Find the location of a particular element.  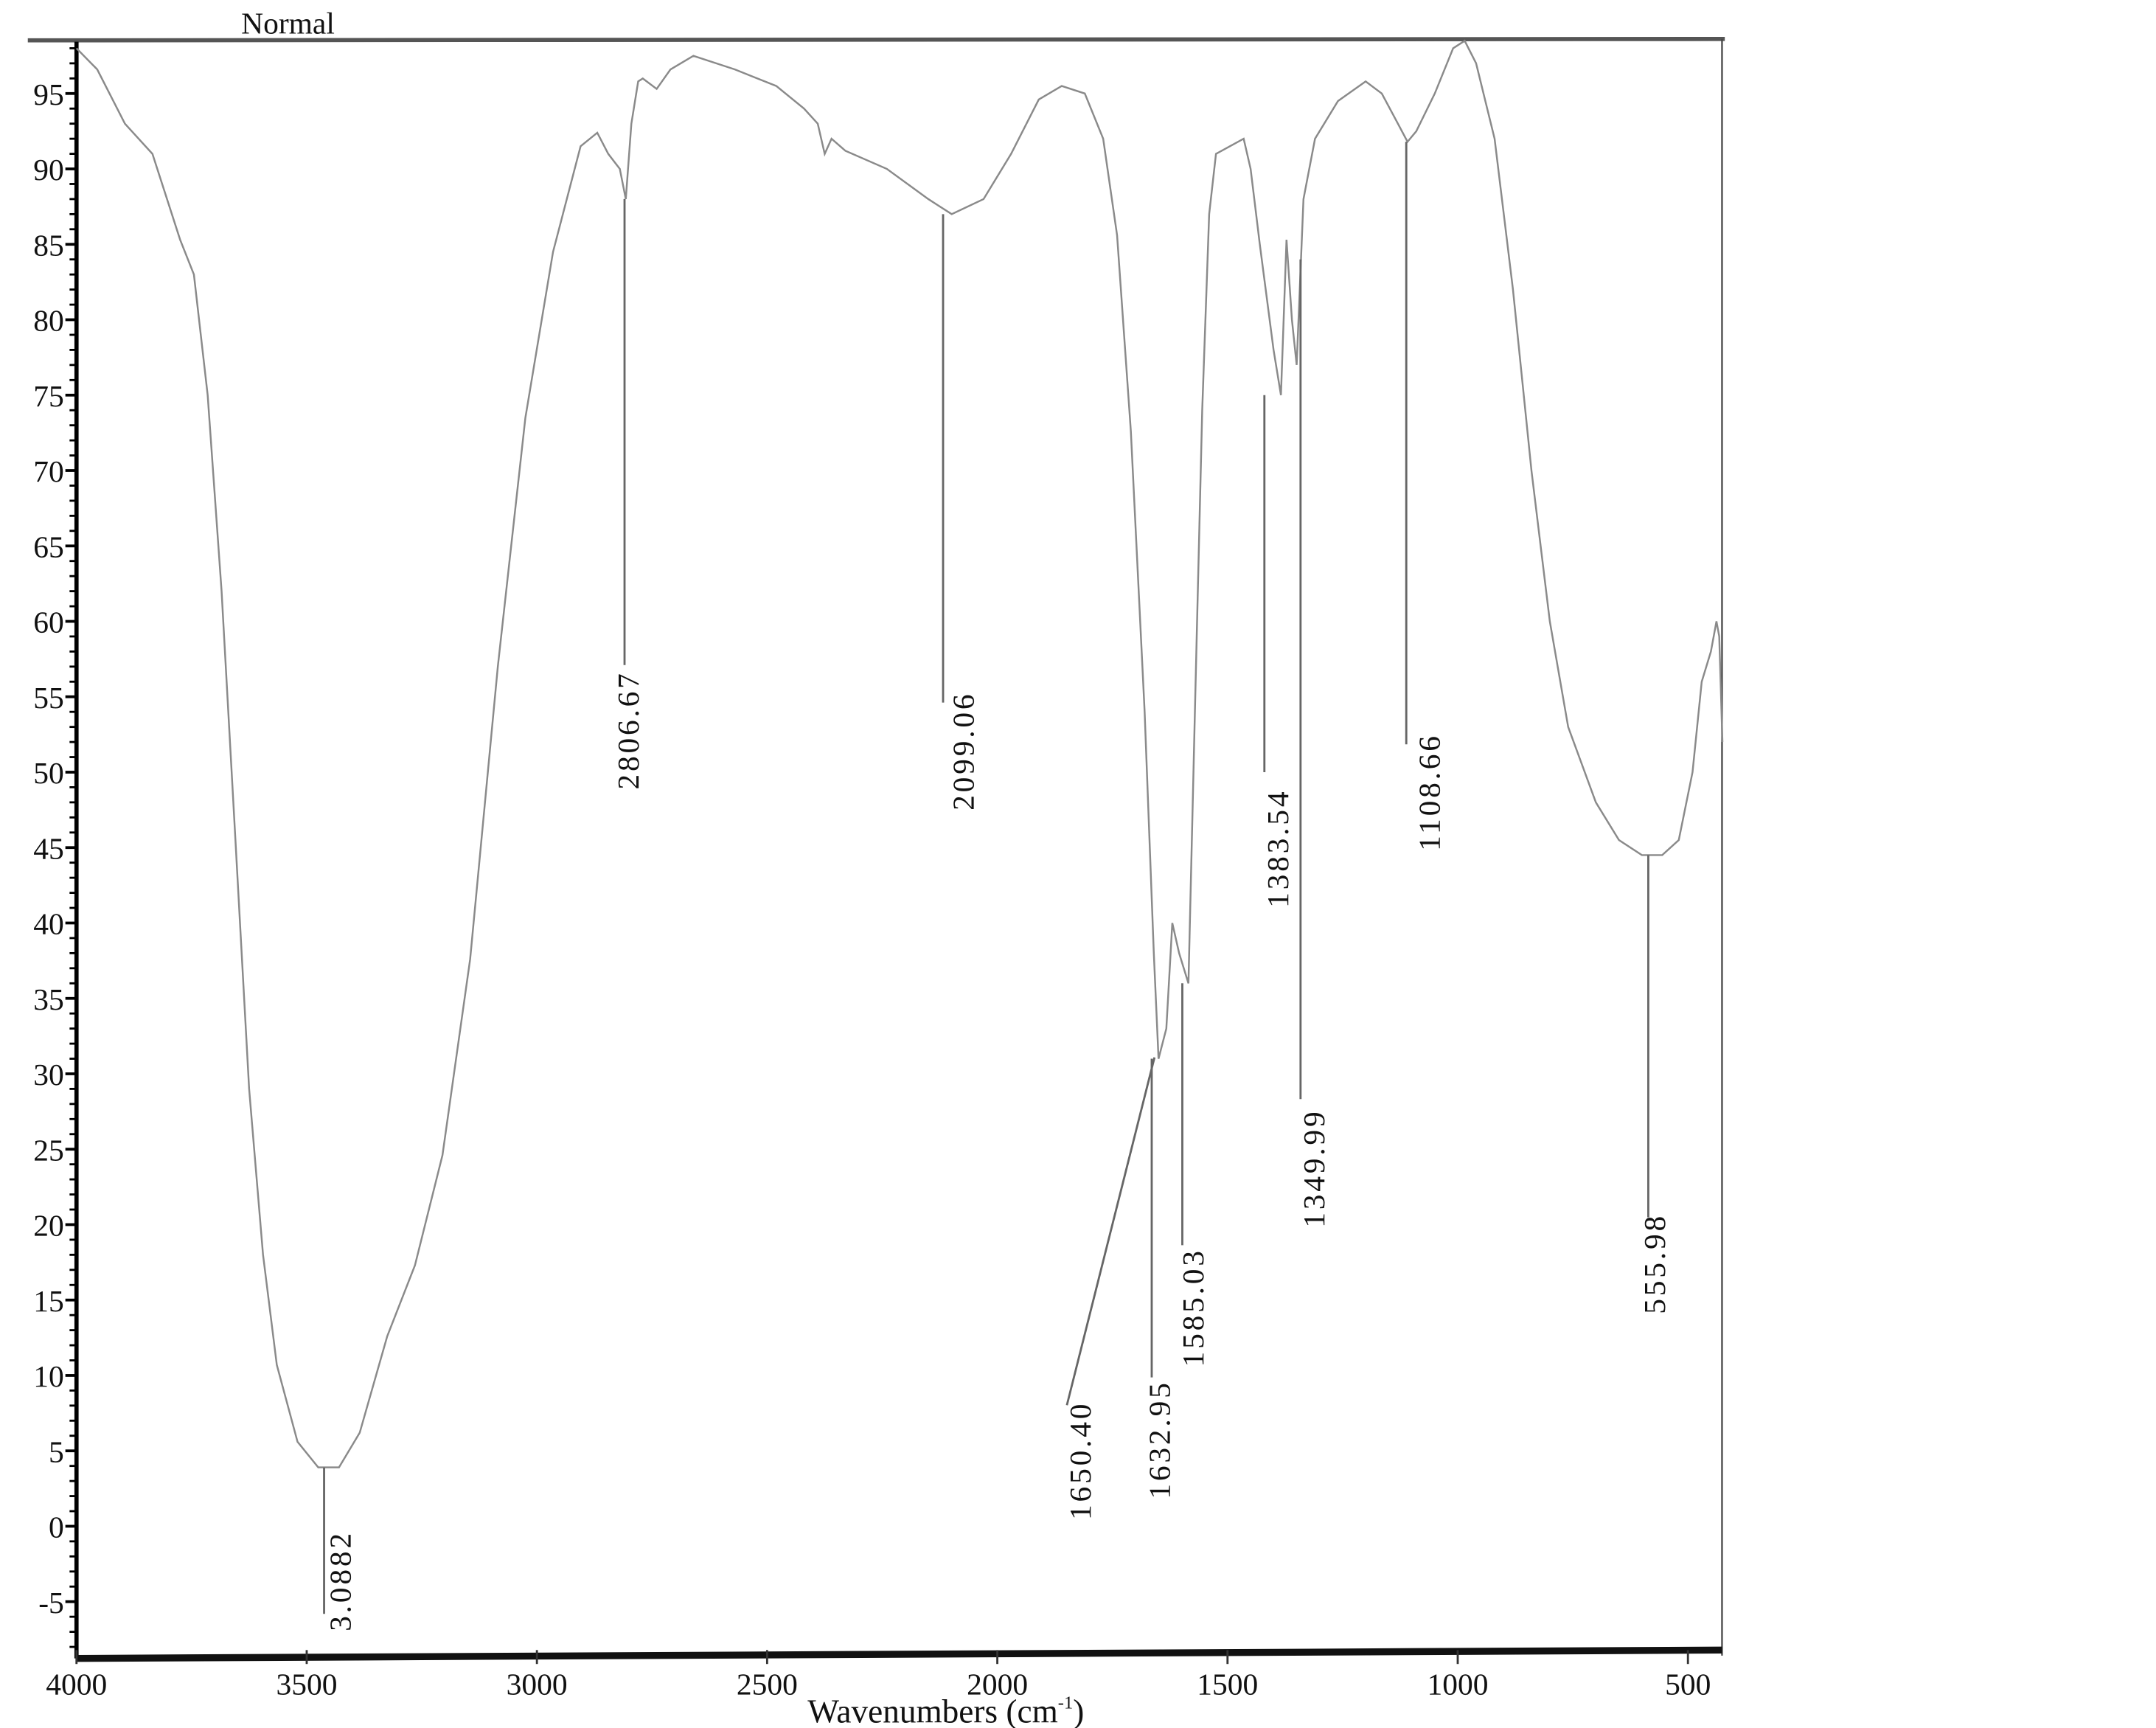

y-tick-label: 35 is located at coordinates (48, 999).